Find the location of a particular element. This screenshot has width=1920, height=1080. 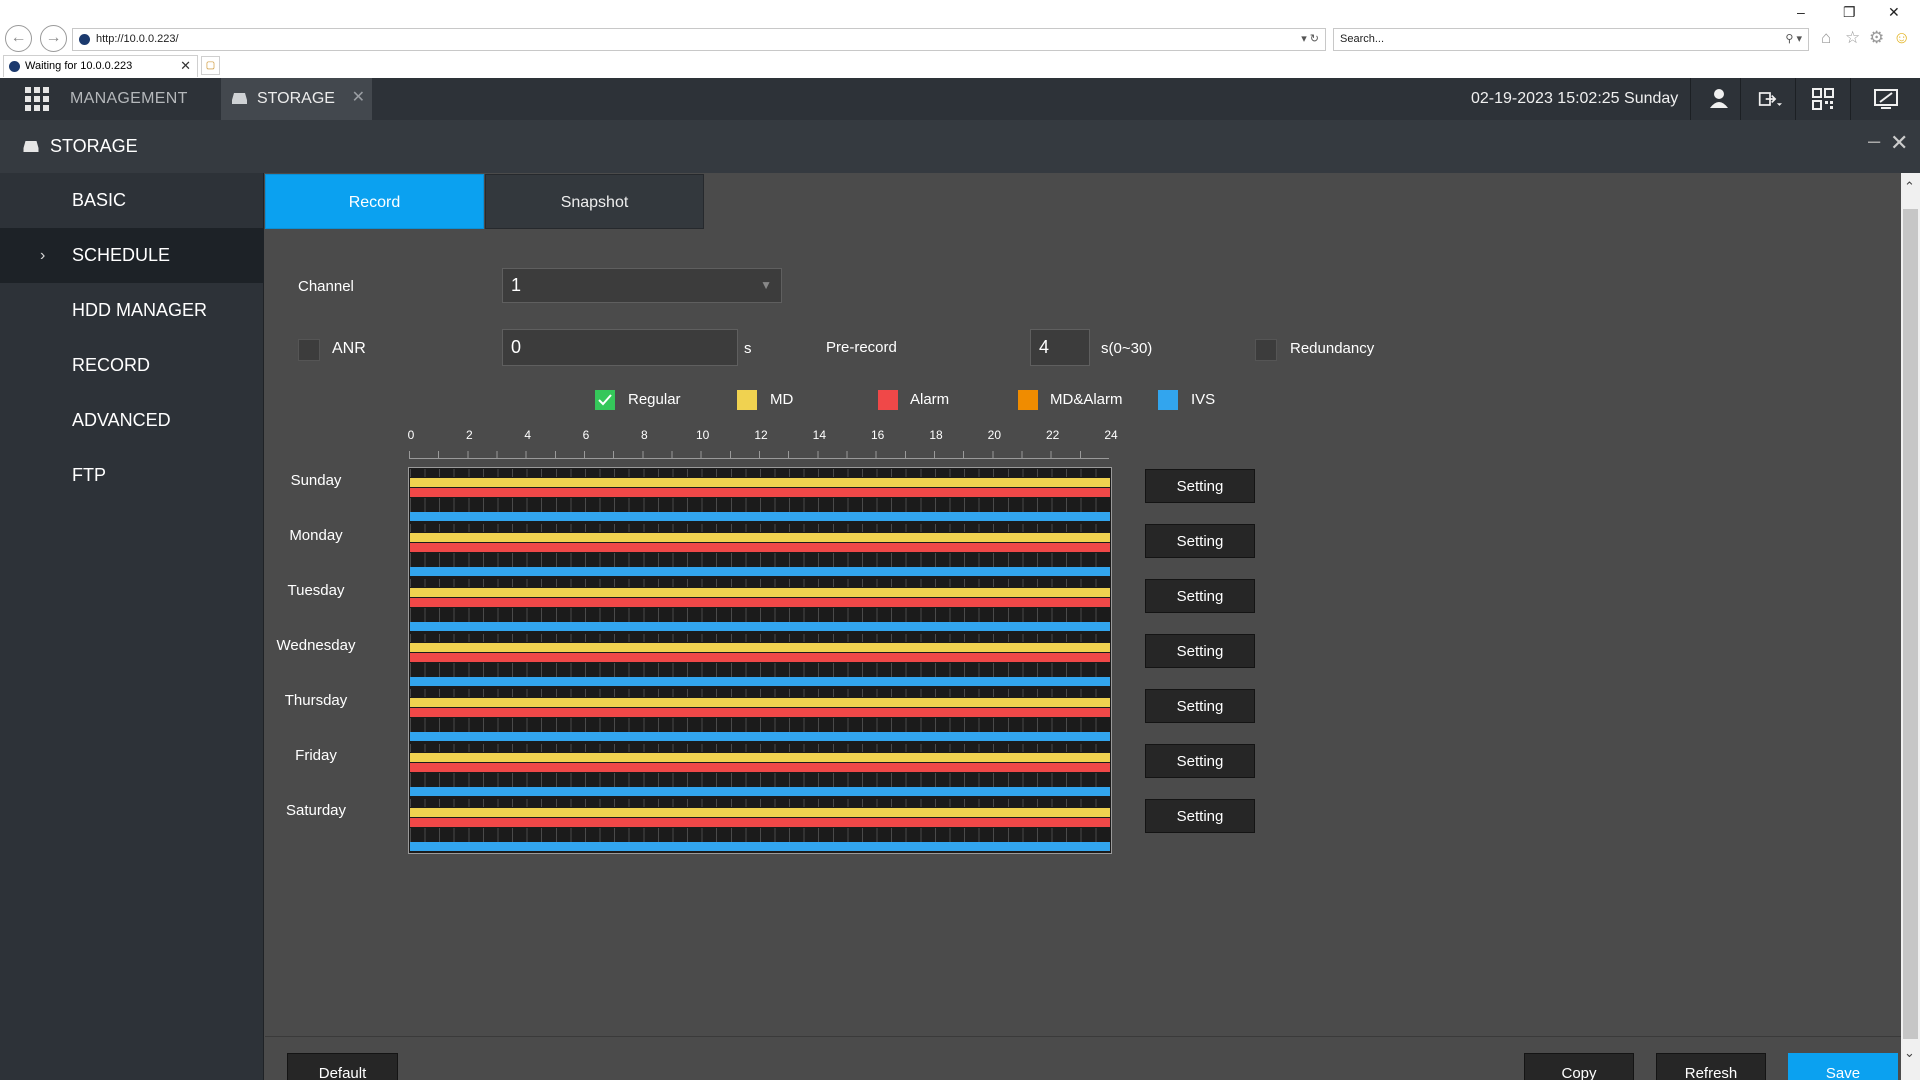

schedule-timeline is located at coordinates (760, 660).